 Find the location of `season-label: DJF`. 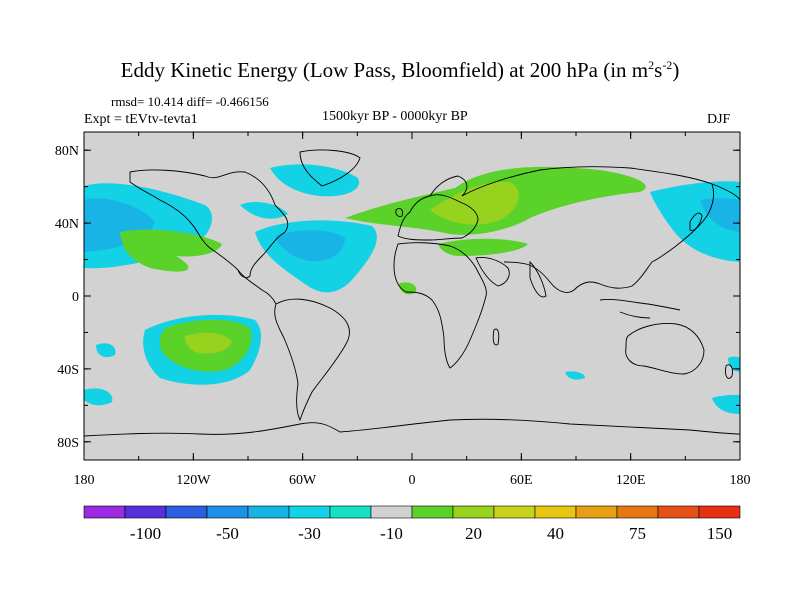

season-label: DJF is located at coordinates (719, 119).